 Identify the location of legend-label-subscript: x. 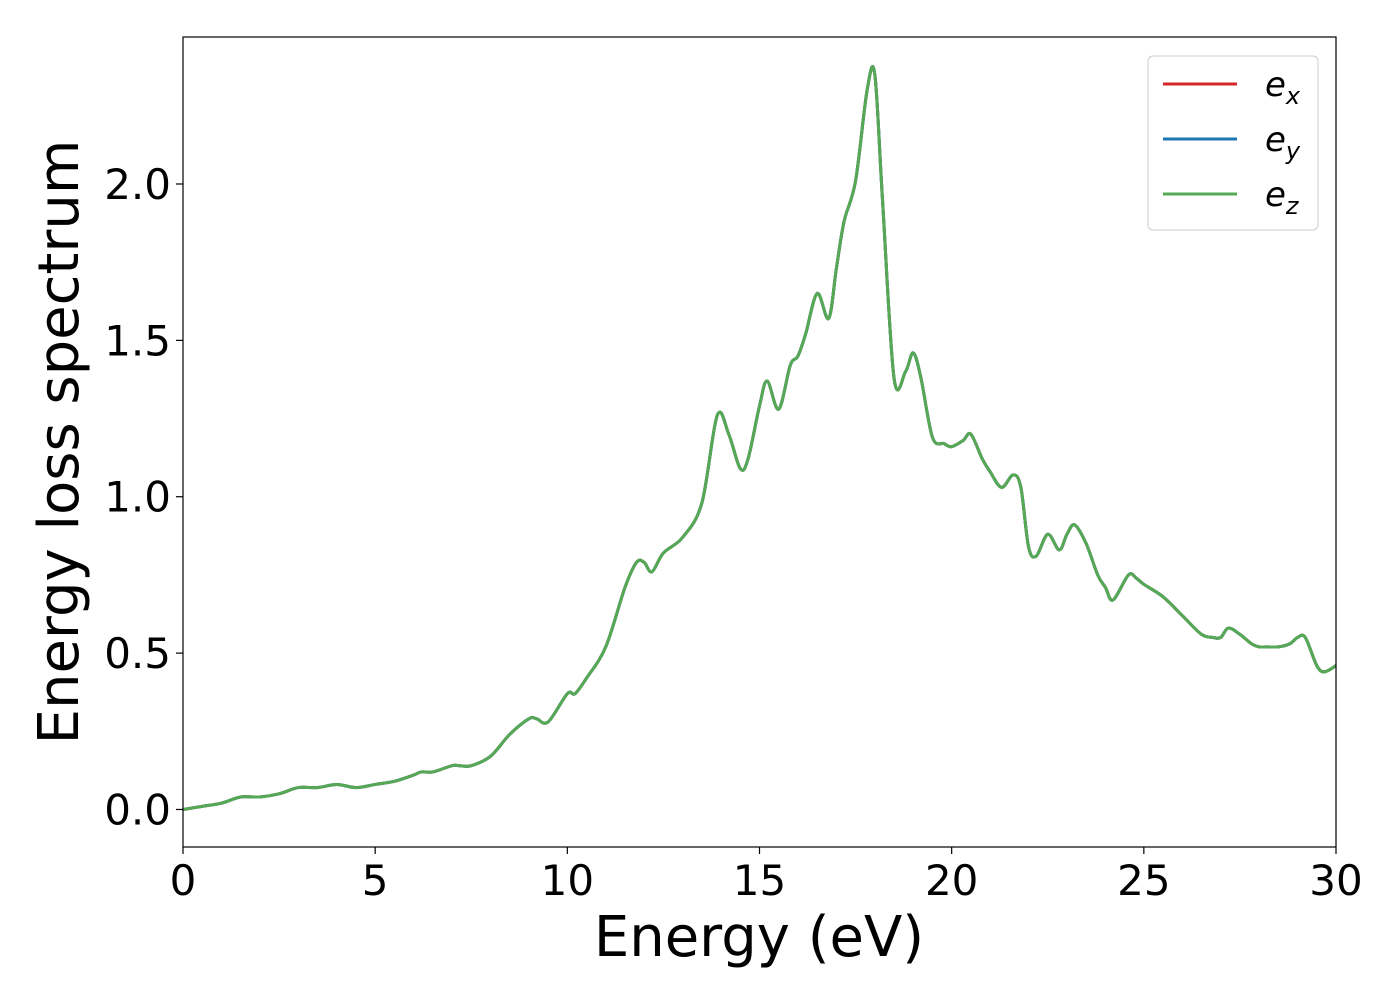
(1293, 96).